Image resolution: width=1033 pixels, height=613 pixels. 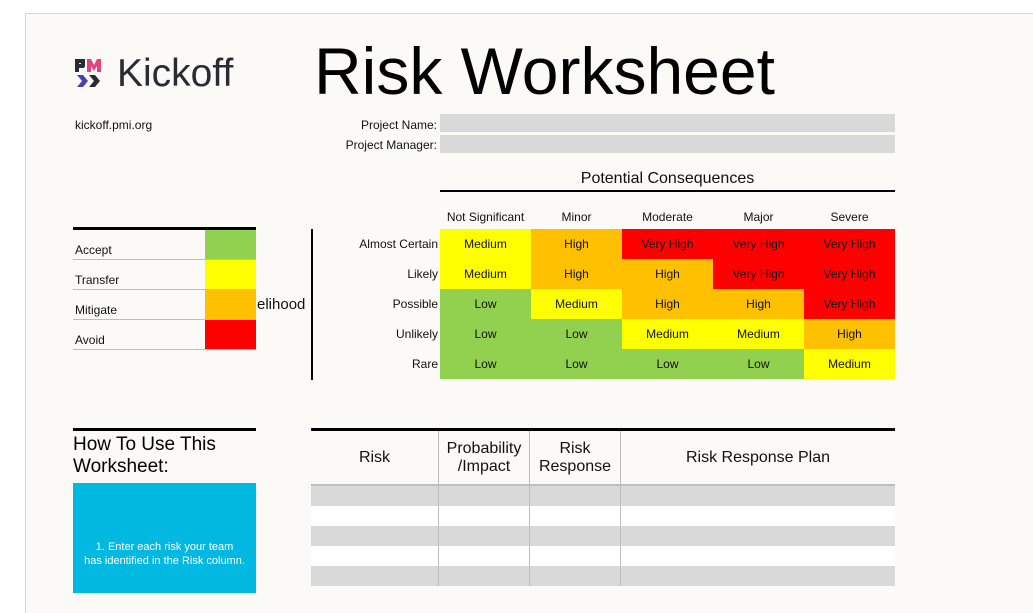 I want to click on header-probability-impact: Probability /Impact, so click(x=484, y=457).